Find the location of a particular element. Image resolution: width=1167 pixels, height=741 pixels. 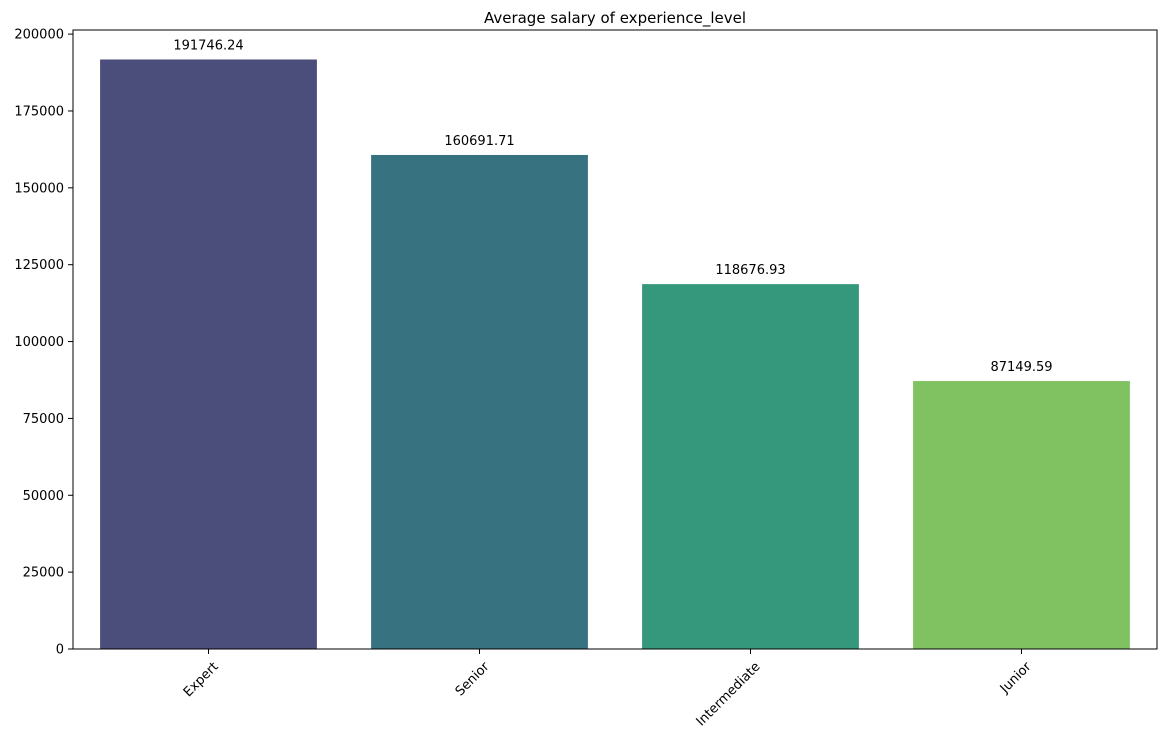

chart-title: Average salary of experience_level is located at coordinates (615, 18).